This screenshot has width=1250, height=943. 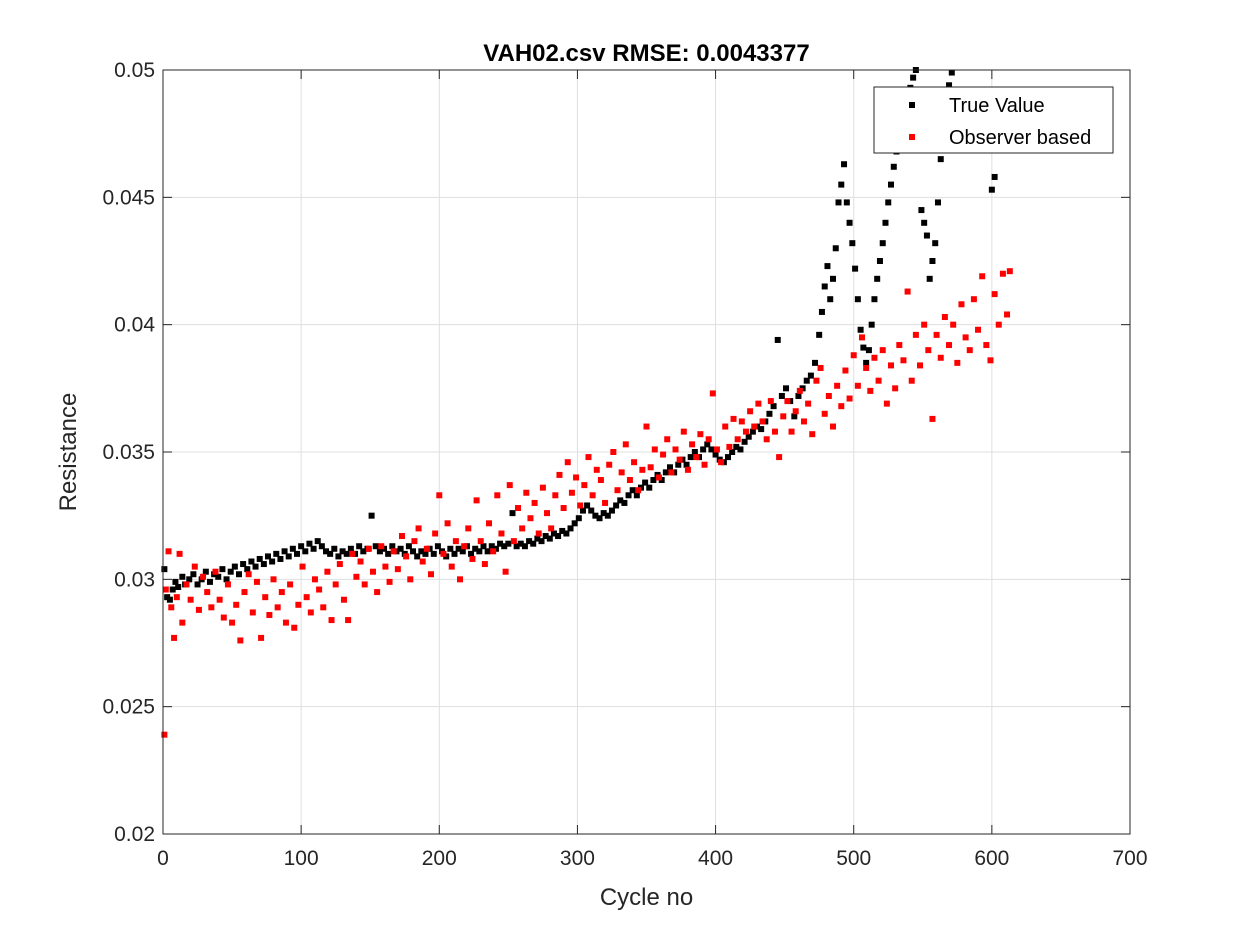 What do you see at coordinates (997, 106) in the screenshot?
I see `legend-label-true-value: True Value` at bounding box center [997, 106].